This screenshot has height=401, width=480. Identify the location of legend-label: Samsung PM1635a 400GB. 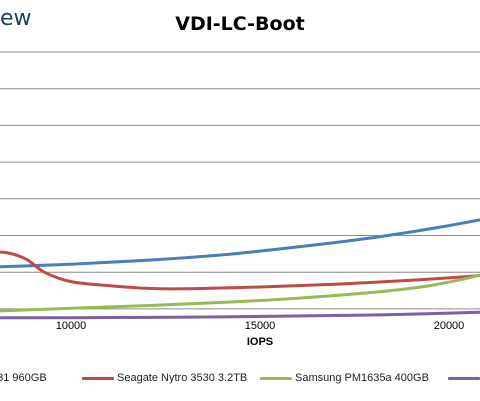
(362, 378).